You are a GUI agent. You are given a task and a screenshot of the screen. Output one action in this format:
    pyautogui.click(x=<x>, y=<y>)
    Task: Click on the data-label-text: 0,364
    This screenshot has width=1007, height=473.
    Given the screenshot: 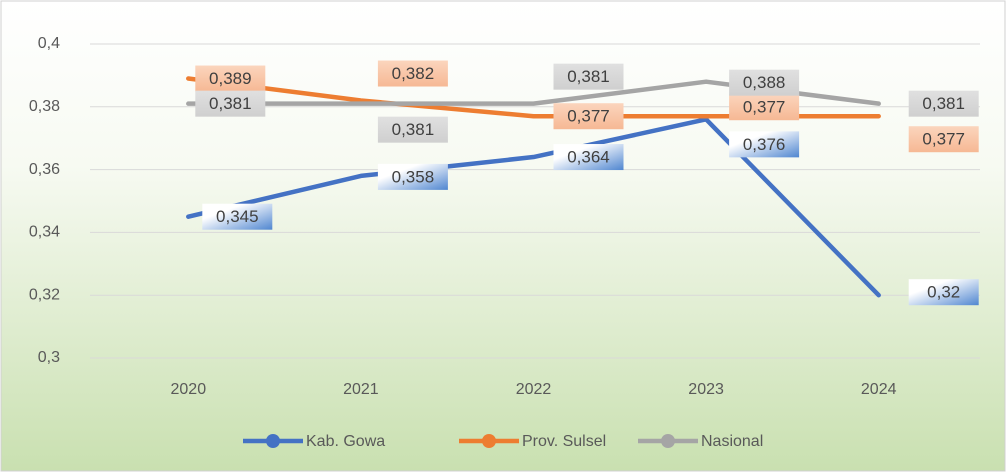 What is the action you would take?
    pyautogui.click(x=588, y=157)
    